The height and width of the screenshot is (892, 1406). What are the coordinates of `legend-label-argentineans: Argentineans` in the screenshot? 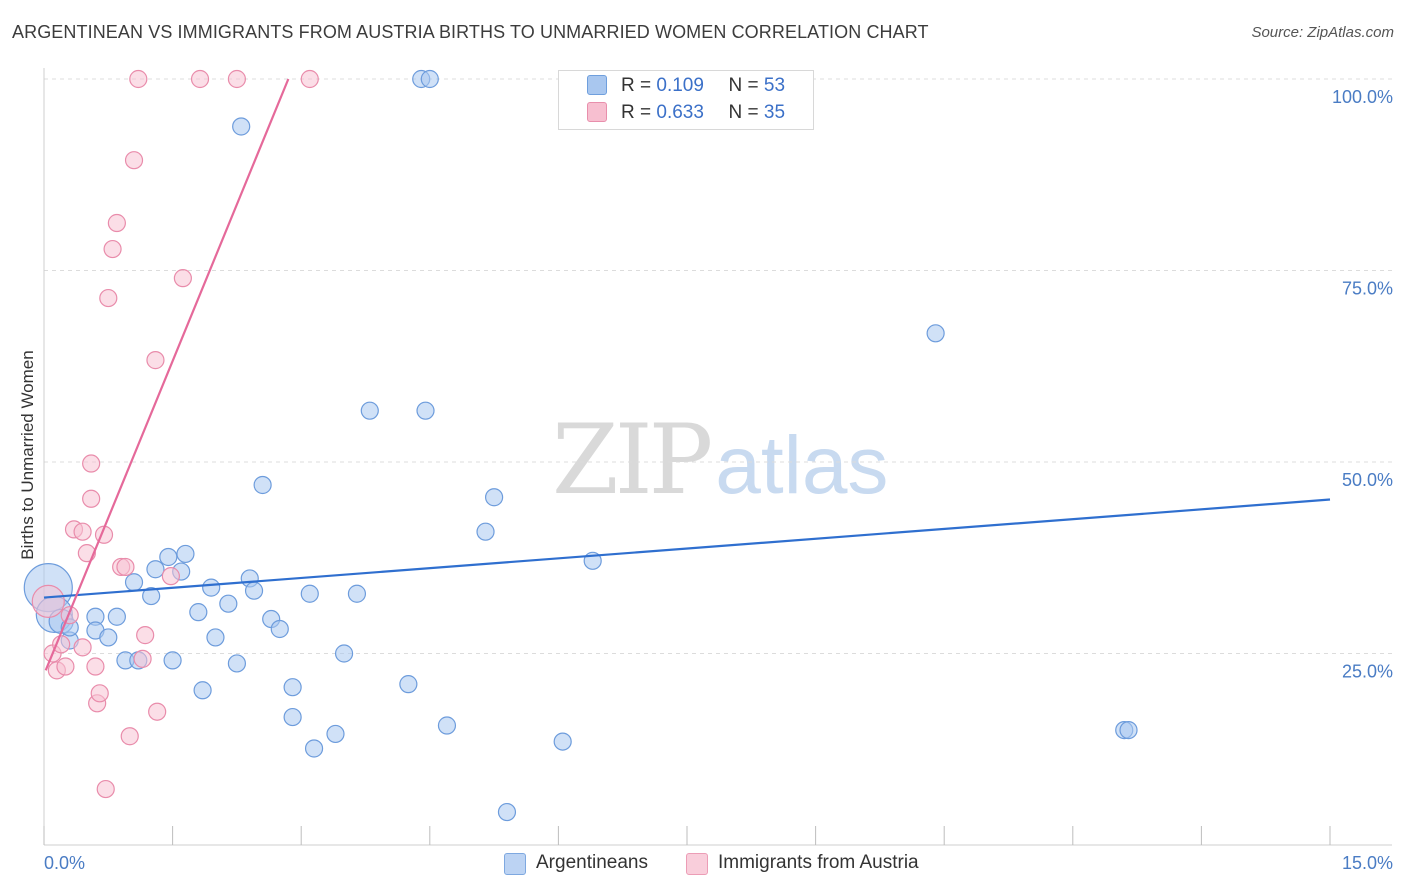 It's located at (592, 862).